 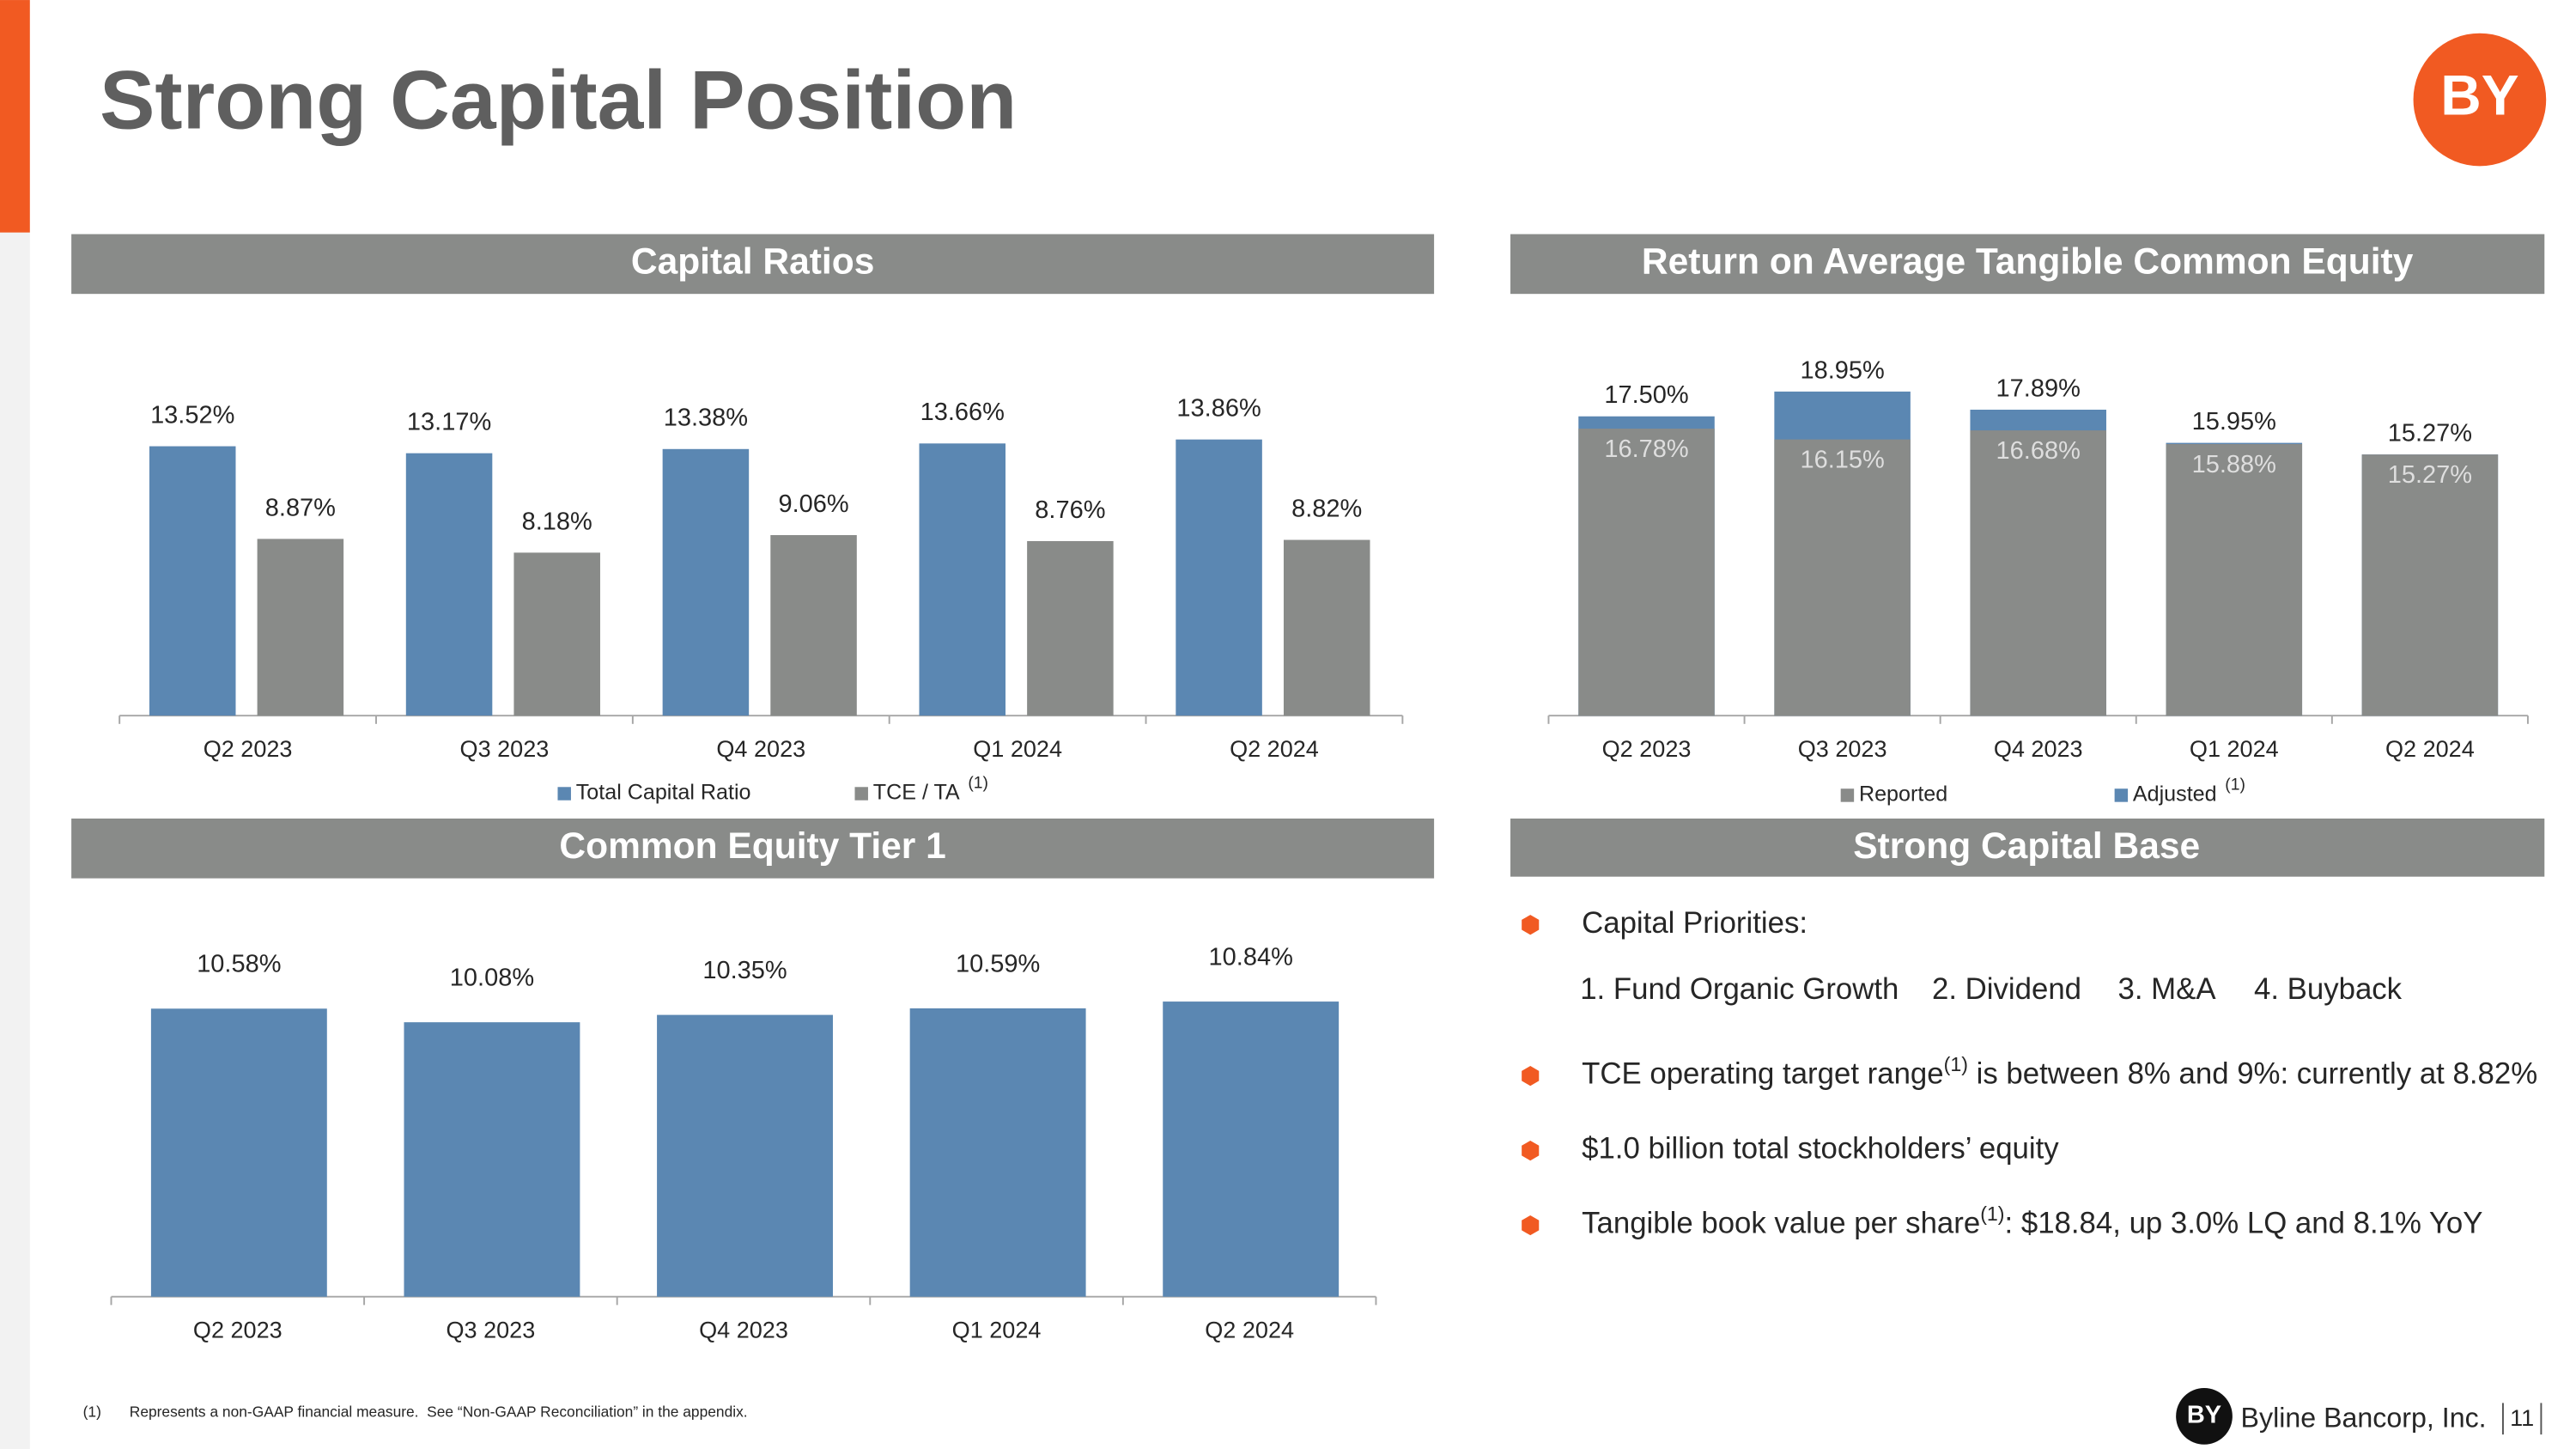 What do you see at coordinates (558, 100) in the screenshot?
I see `slide-title: Strong Capital Position` at bounding box center [558, 100].